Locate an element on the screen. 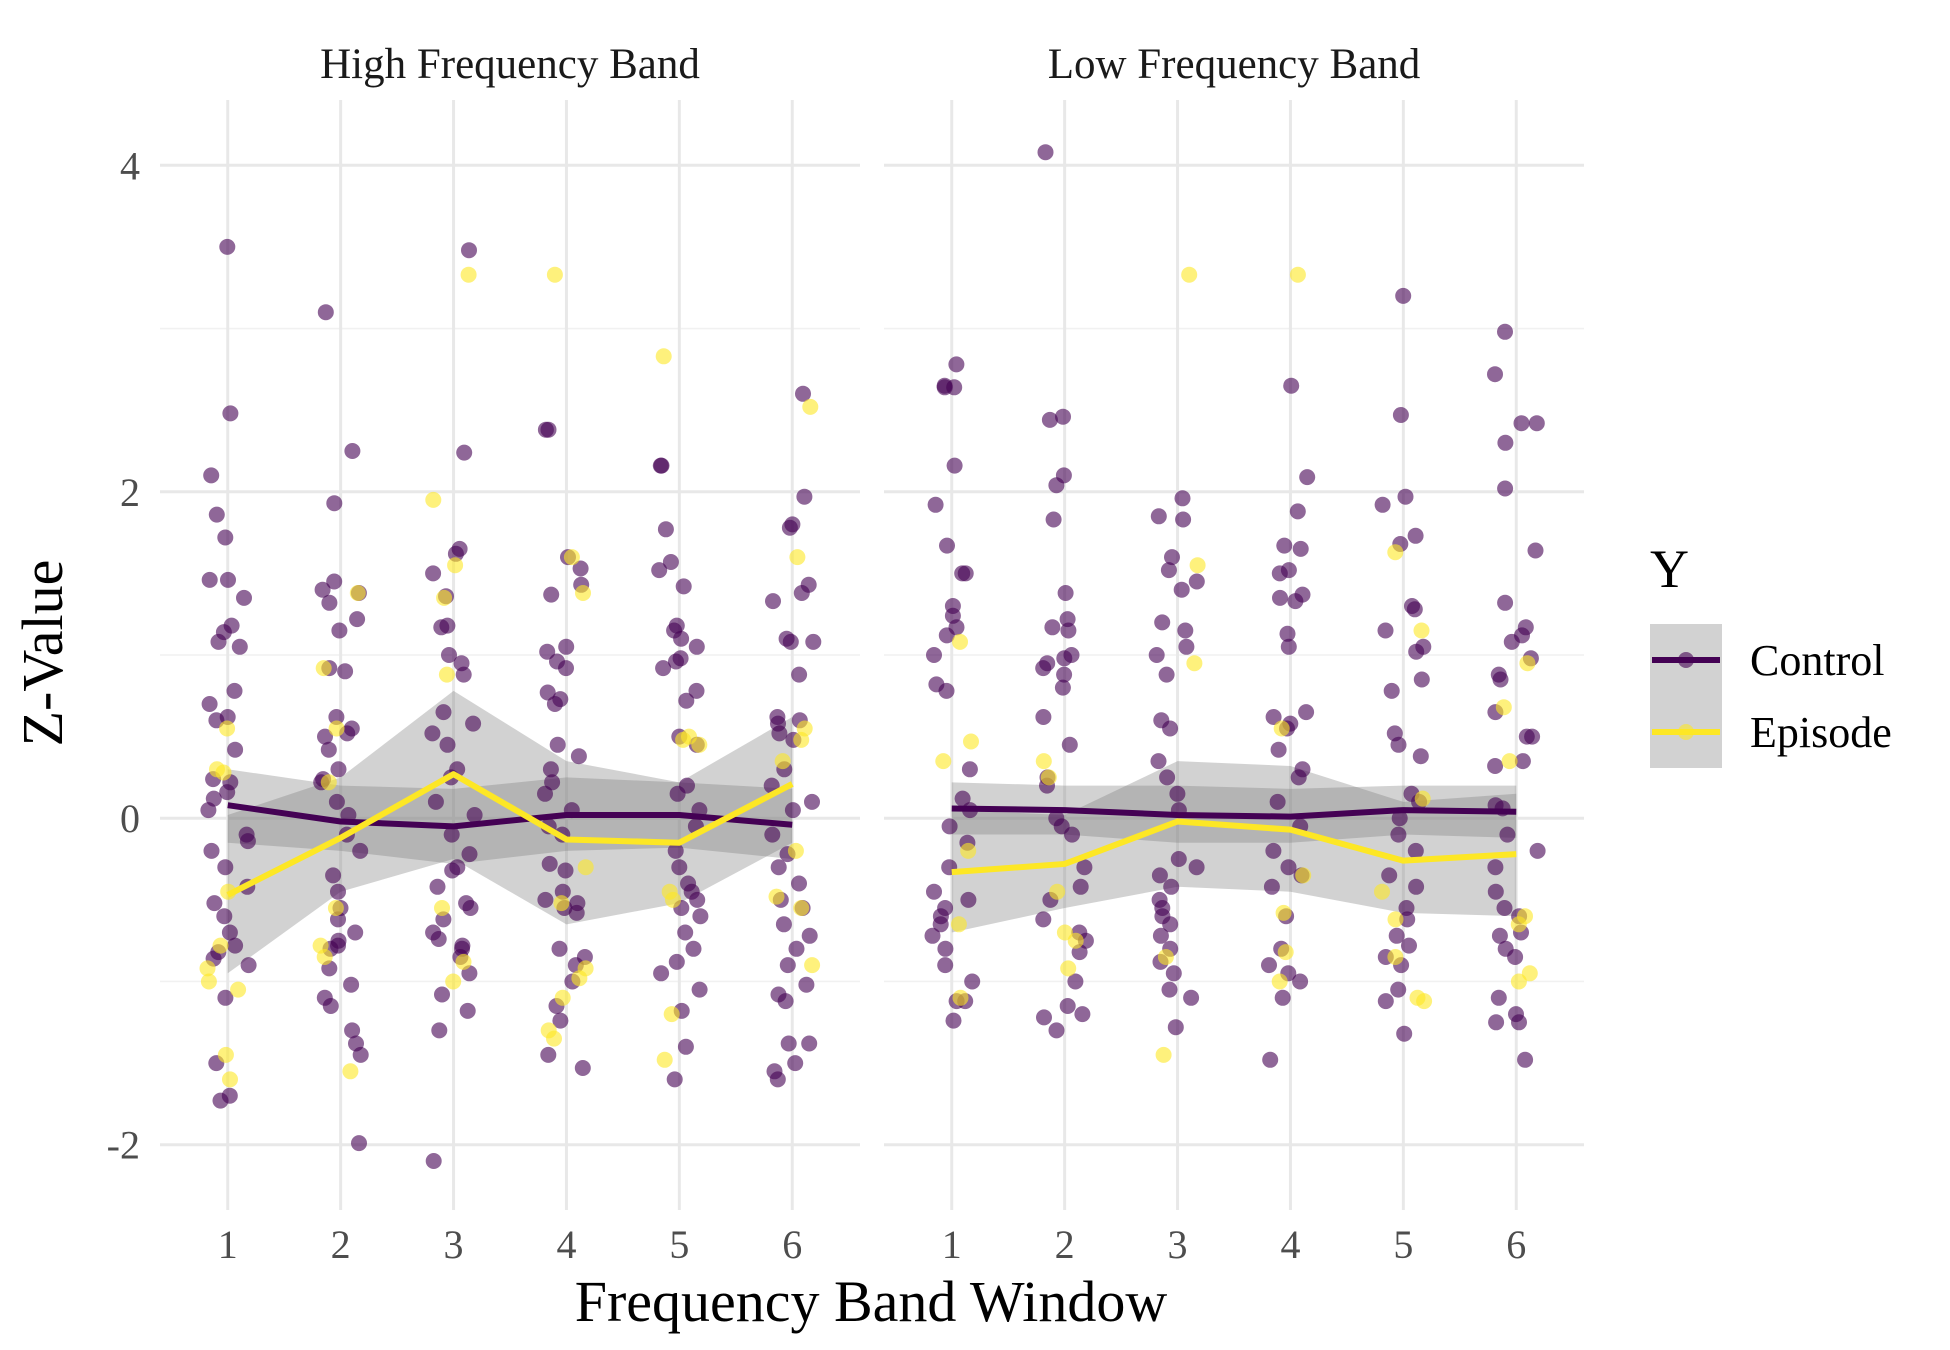 Image resolution: width=1950 pixels, height=1350 pixels. legend-label-episode: Episode is located at coordinates (1821, 732).